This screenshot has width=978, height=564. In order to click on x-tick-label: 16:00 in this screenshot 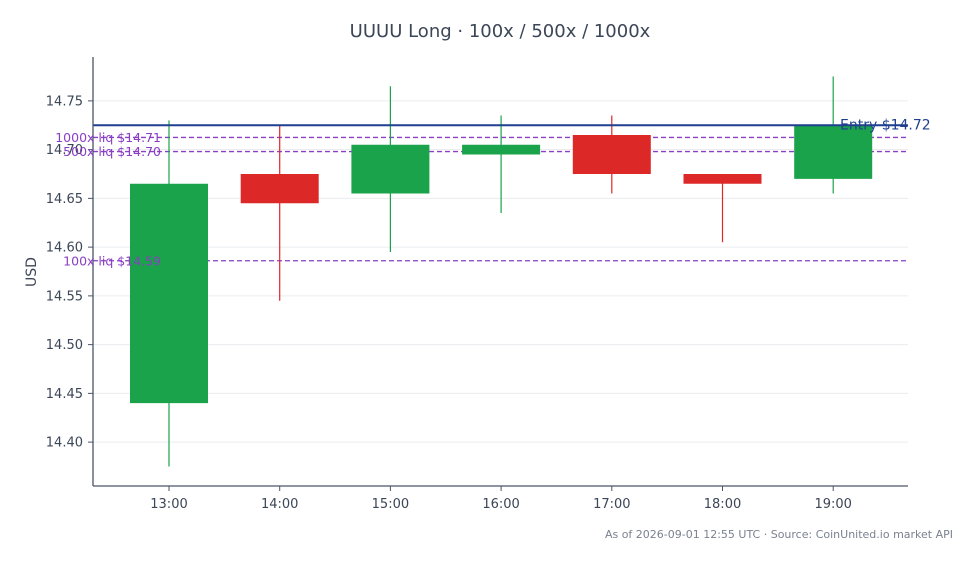, I will do `click(500, 504)`.